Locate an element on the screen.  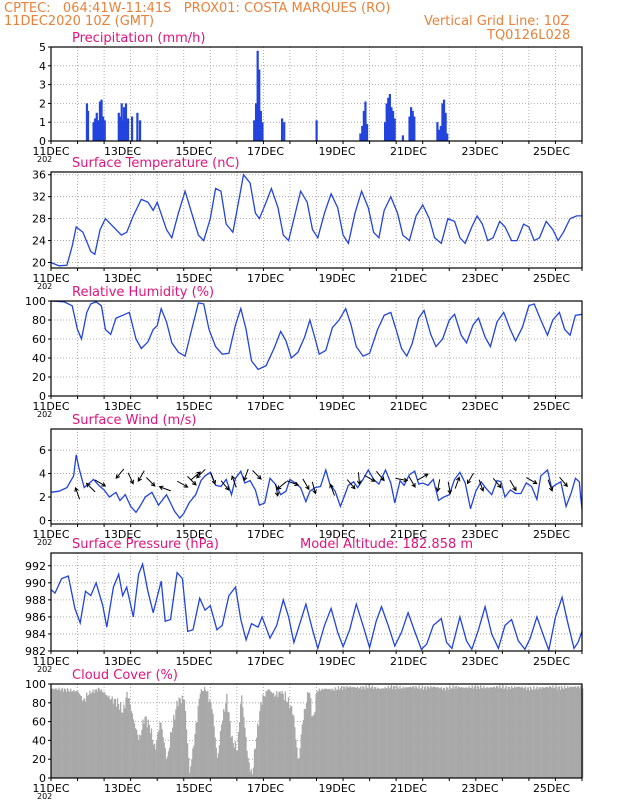
x-tick-label: 15DEC is located at coordinates (193, 534).